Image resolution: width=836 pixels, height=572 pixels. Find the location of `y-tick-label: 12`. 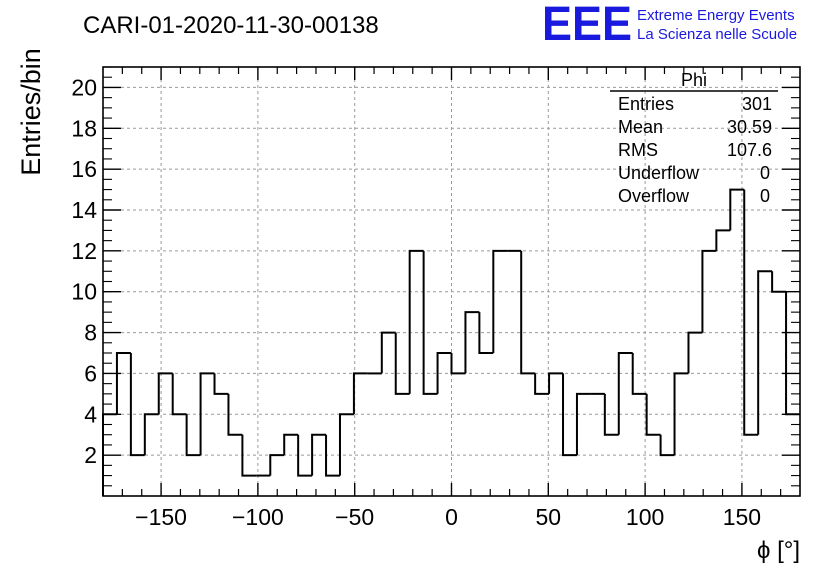

y-tick-label: 12 is located at coordinates (84, 251).